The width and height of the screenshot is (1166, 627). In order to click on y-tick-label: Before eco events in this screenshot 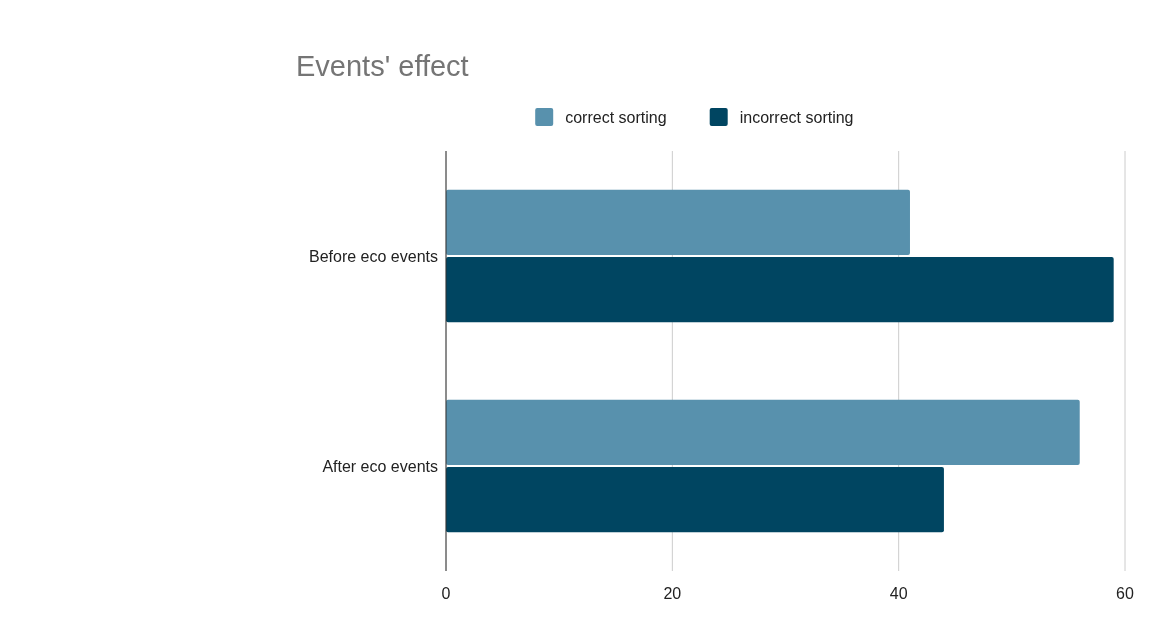, I will do `click(373, 256)`.